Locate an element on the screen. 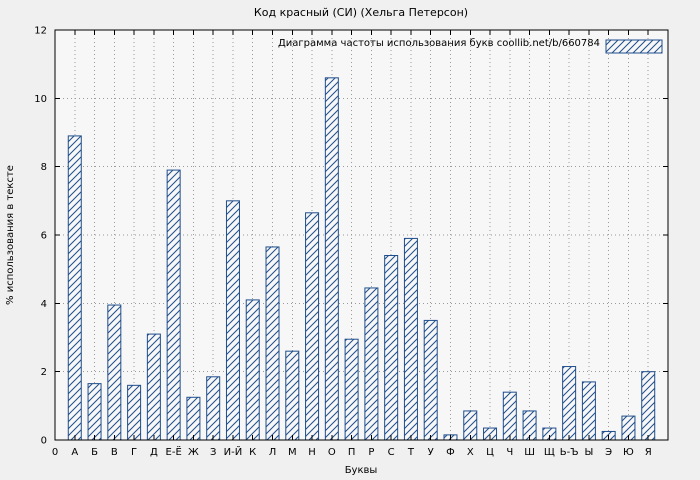  y-tick-label: 10 is located at coordinates (40, 99).